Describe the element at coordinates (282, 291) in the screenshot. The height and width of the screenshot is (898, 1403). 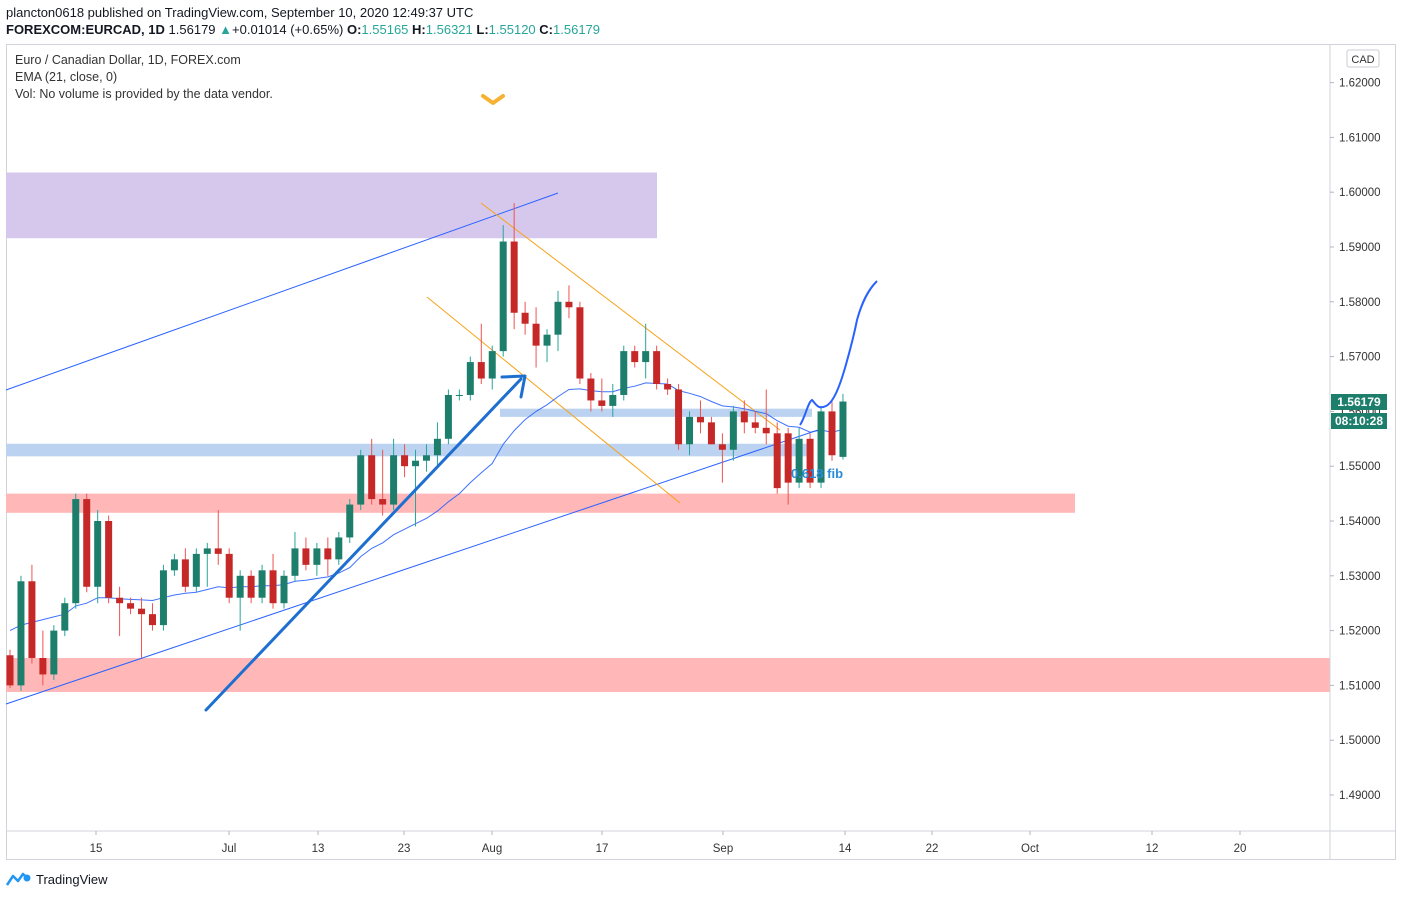
I see `channel-upper-line` at that location.